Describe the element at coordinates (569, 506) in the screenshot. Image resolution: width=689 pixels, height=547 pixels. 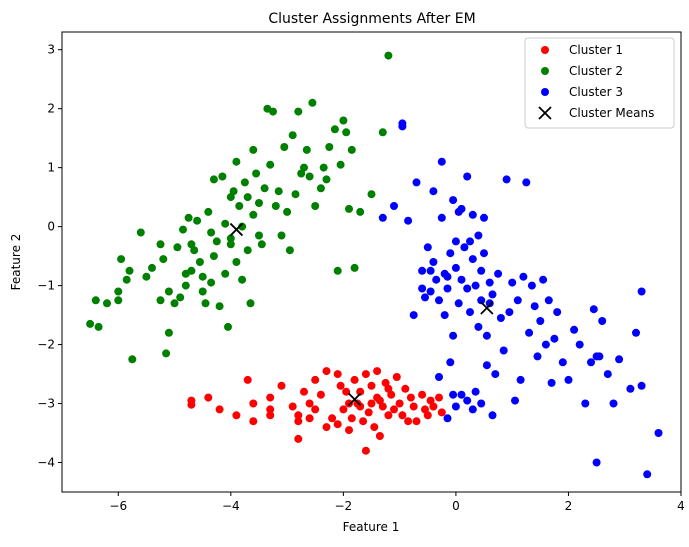
I see `x-tick-label: 2` at that location.